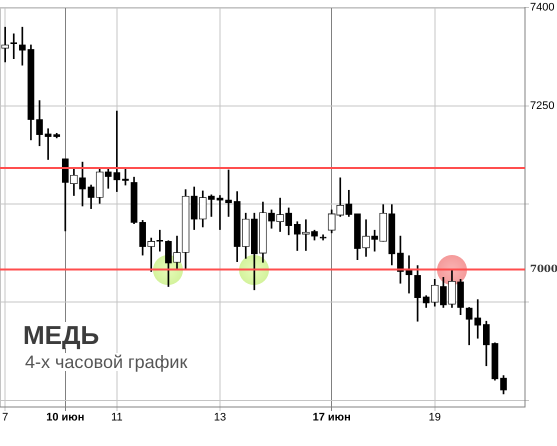 The image size is (557, 446). I want to click on x-tick-label: 17 июн, so click(331, 418).